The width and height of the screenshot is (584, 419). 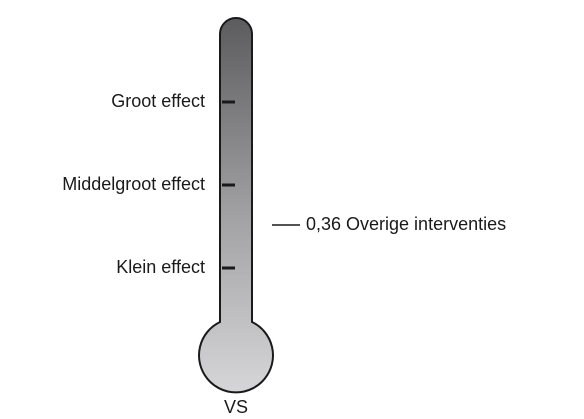 What do you see at coordinates (406, 224) in the screenshot?
I see `marker-label: 0,36 Overige interventies` at bounding box center [406, 224].